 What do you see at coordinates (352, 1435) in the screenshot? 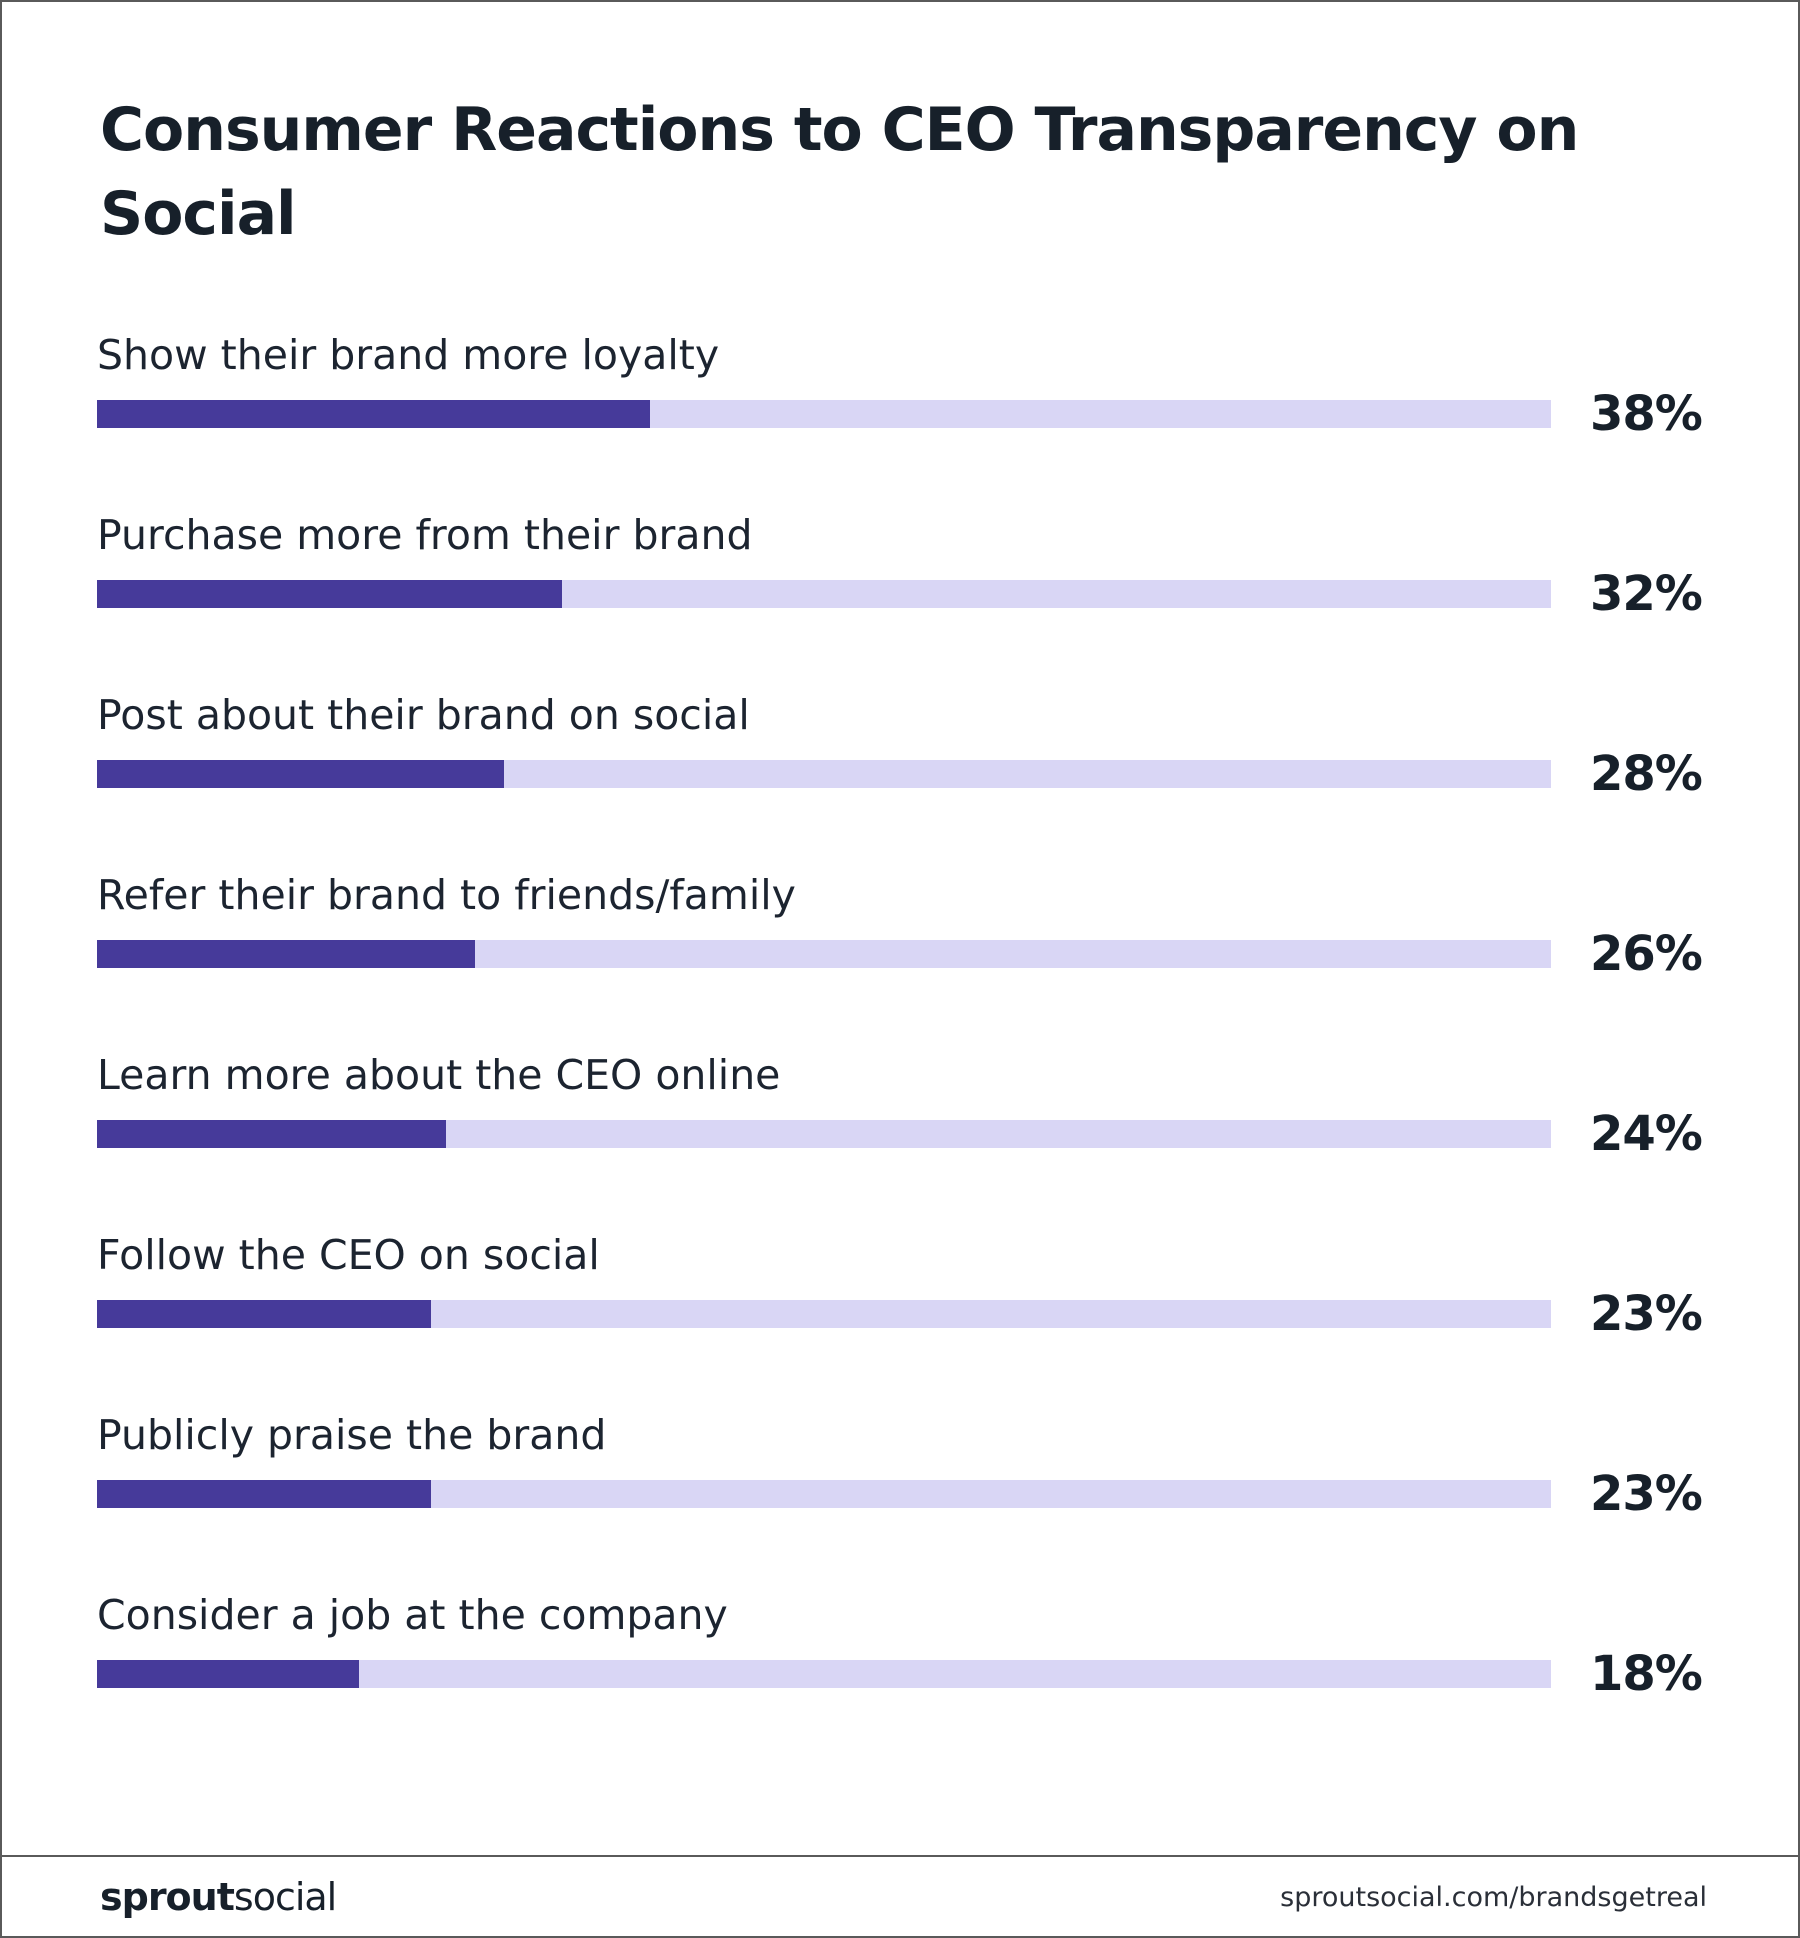
I see `category-label: Publicly praise the brand` at bounding box center [352, 1435].